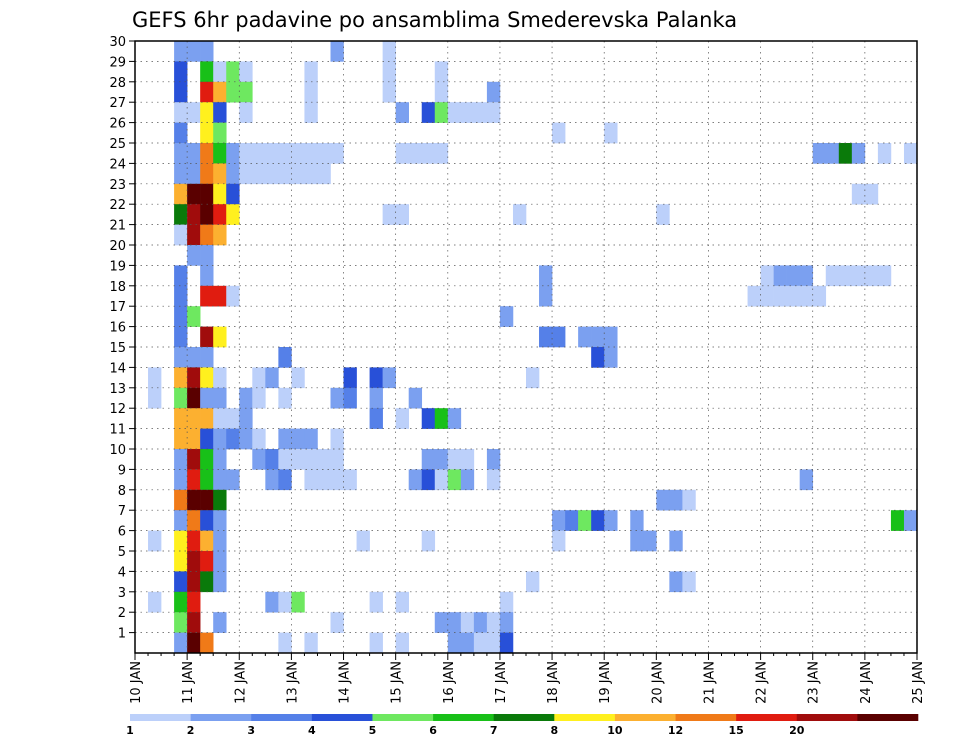 The width and height of the screenshot is (960, 742). What do you see at coordinates (122, 572) in the screenshot?
I see `y-tick-label: 4` at bounding box center [122, 572].